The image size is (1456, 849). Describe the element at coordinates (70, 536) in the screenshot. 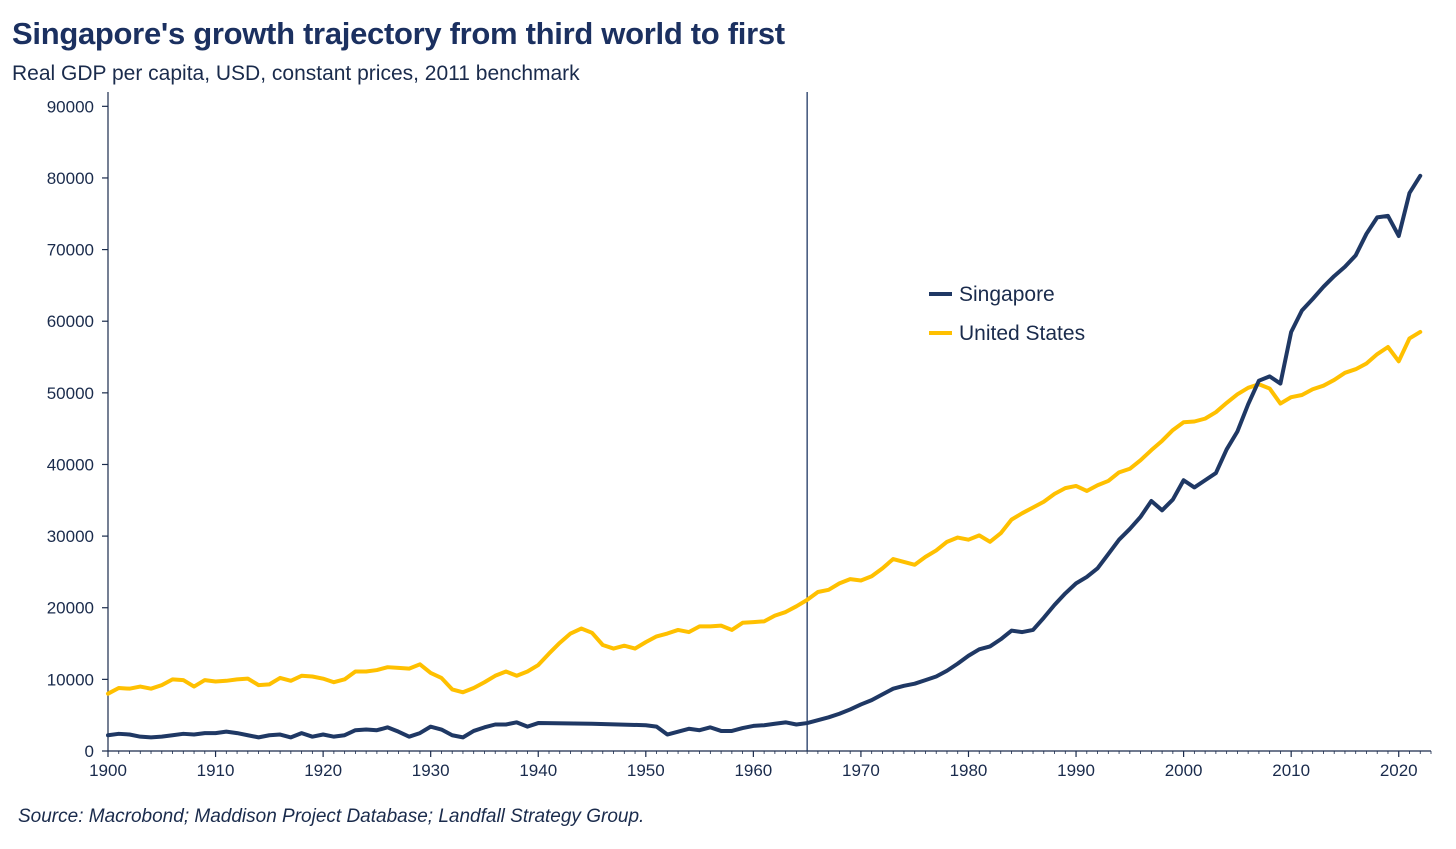

I see `y-tick-label: 30000` at that location.